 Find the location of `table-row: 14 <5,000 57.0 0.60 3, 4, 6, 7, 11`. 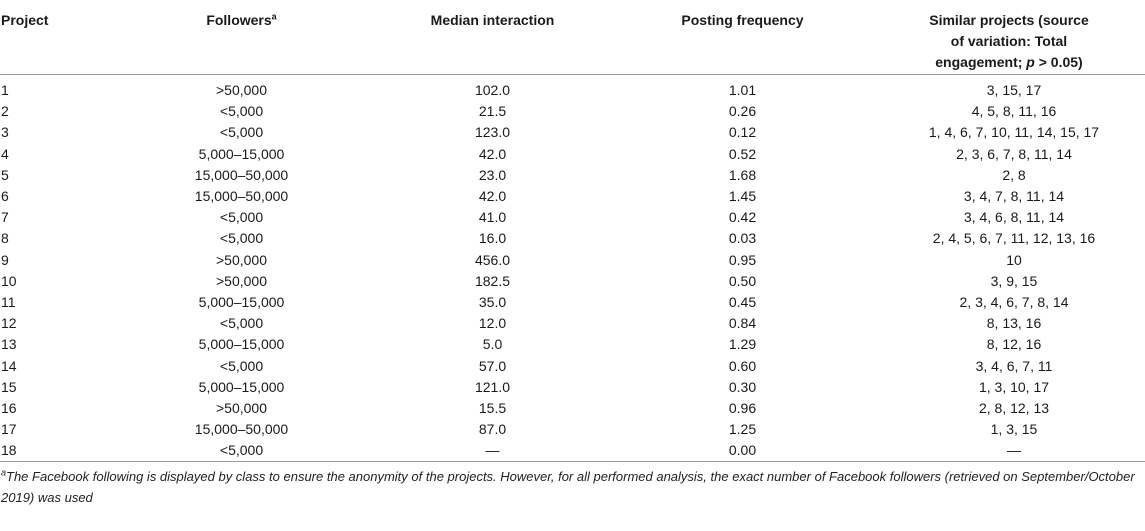

table-row: 14 <5,000 57.0 0.60 3, 4, 6, 7, 11 is located at coordinates (572, 366).